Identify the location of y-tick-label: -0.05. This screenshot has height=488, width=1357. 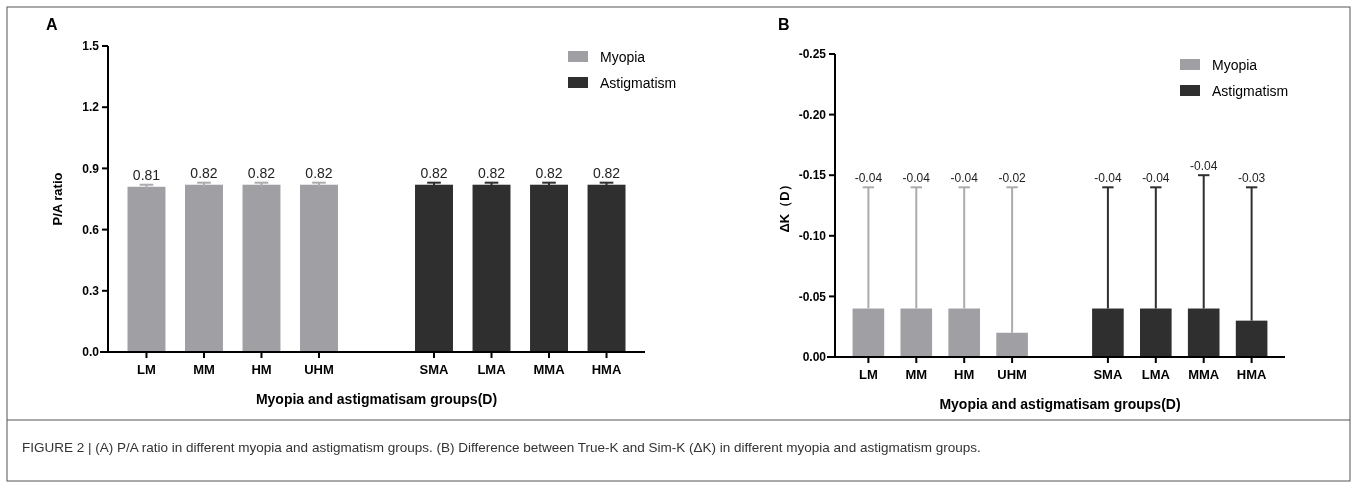
(812, 296).